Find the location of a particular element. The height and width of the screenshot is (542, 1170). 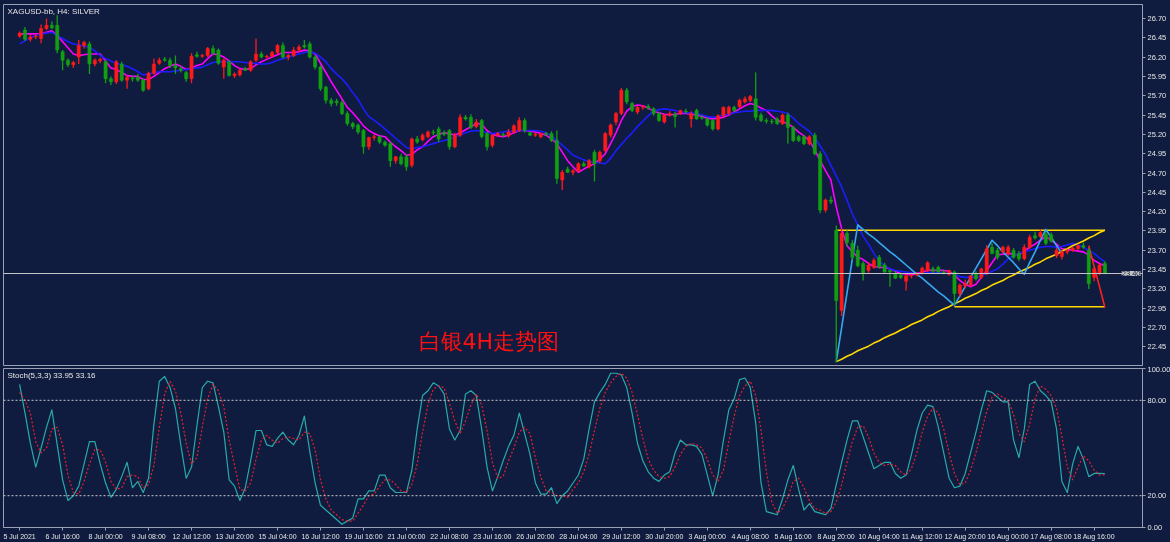

chart-title: Stoch(5,3,3) 33.95 33.16 is located at coordinates (52, 375).